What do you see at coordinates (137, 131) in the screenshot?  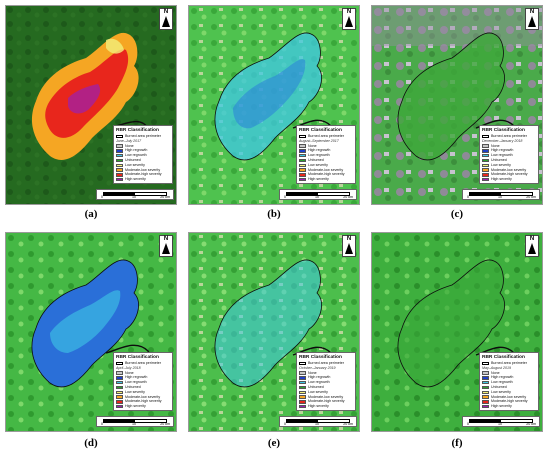 I see `legend-title: RBR Classification` at bounding box center [137, 131].